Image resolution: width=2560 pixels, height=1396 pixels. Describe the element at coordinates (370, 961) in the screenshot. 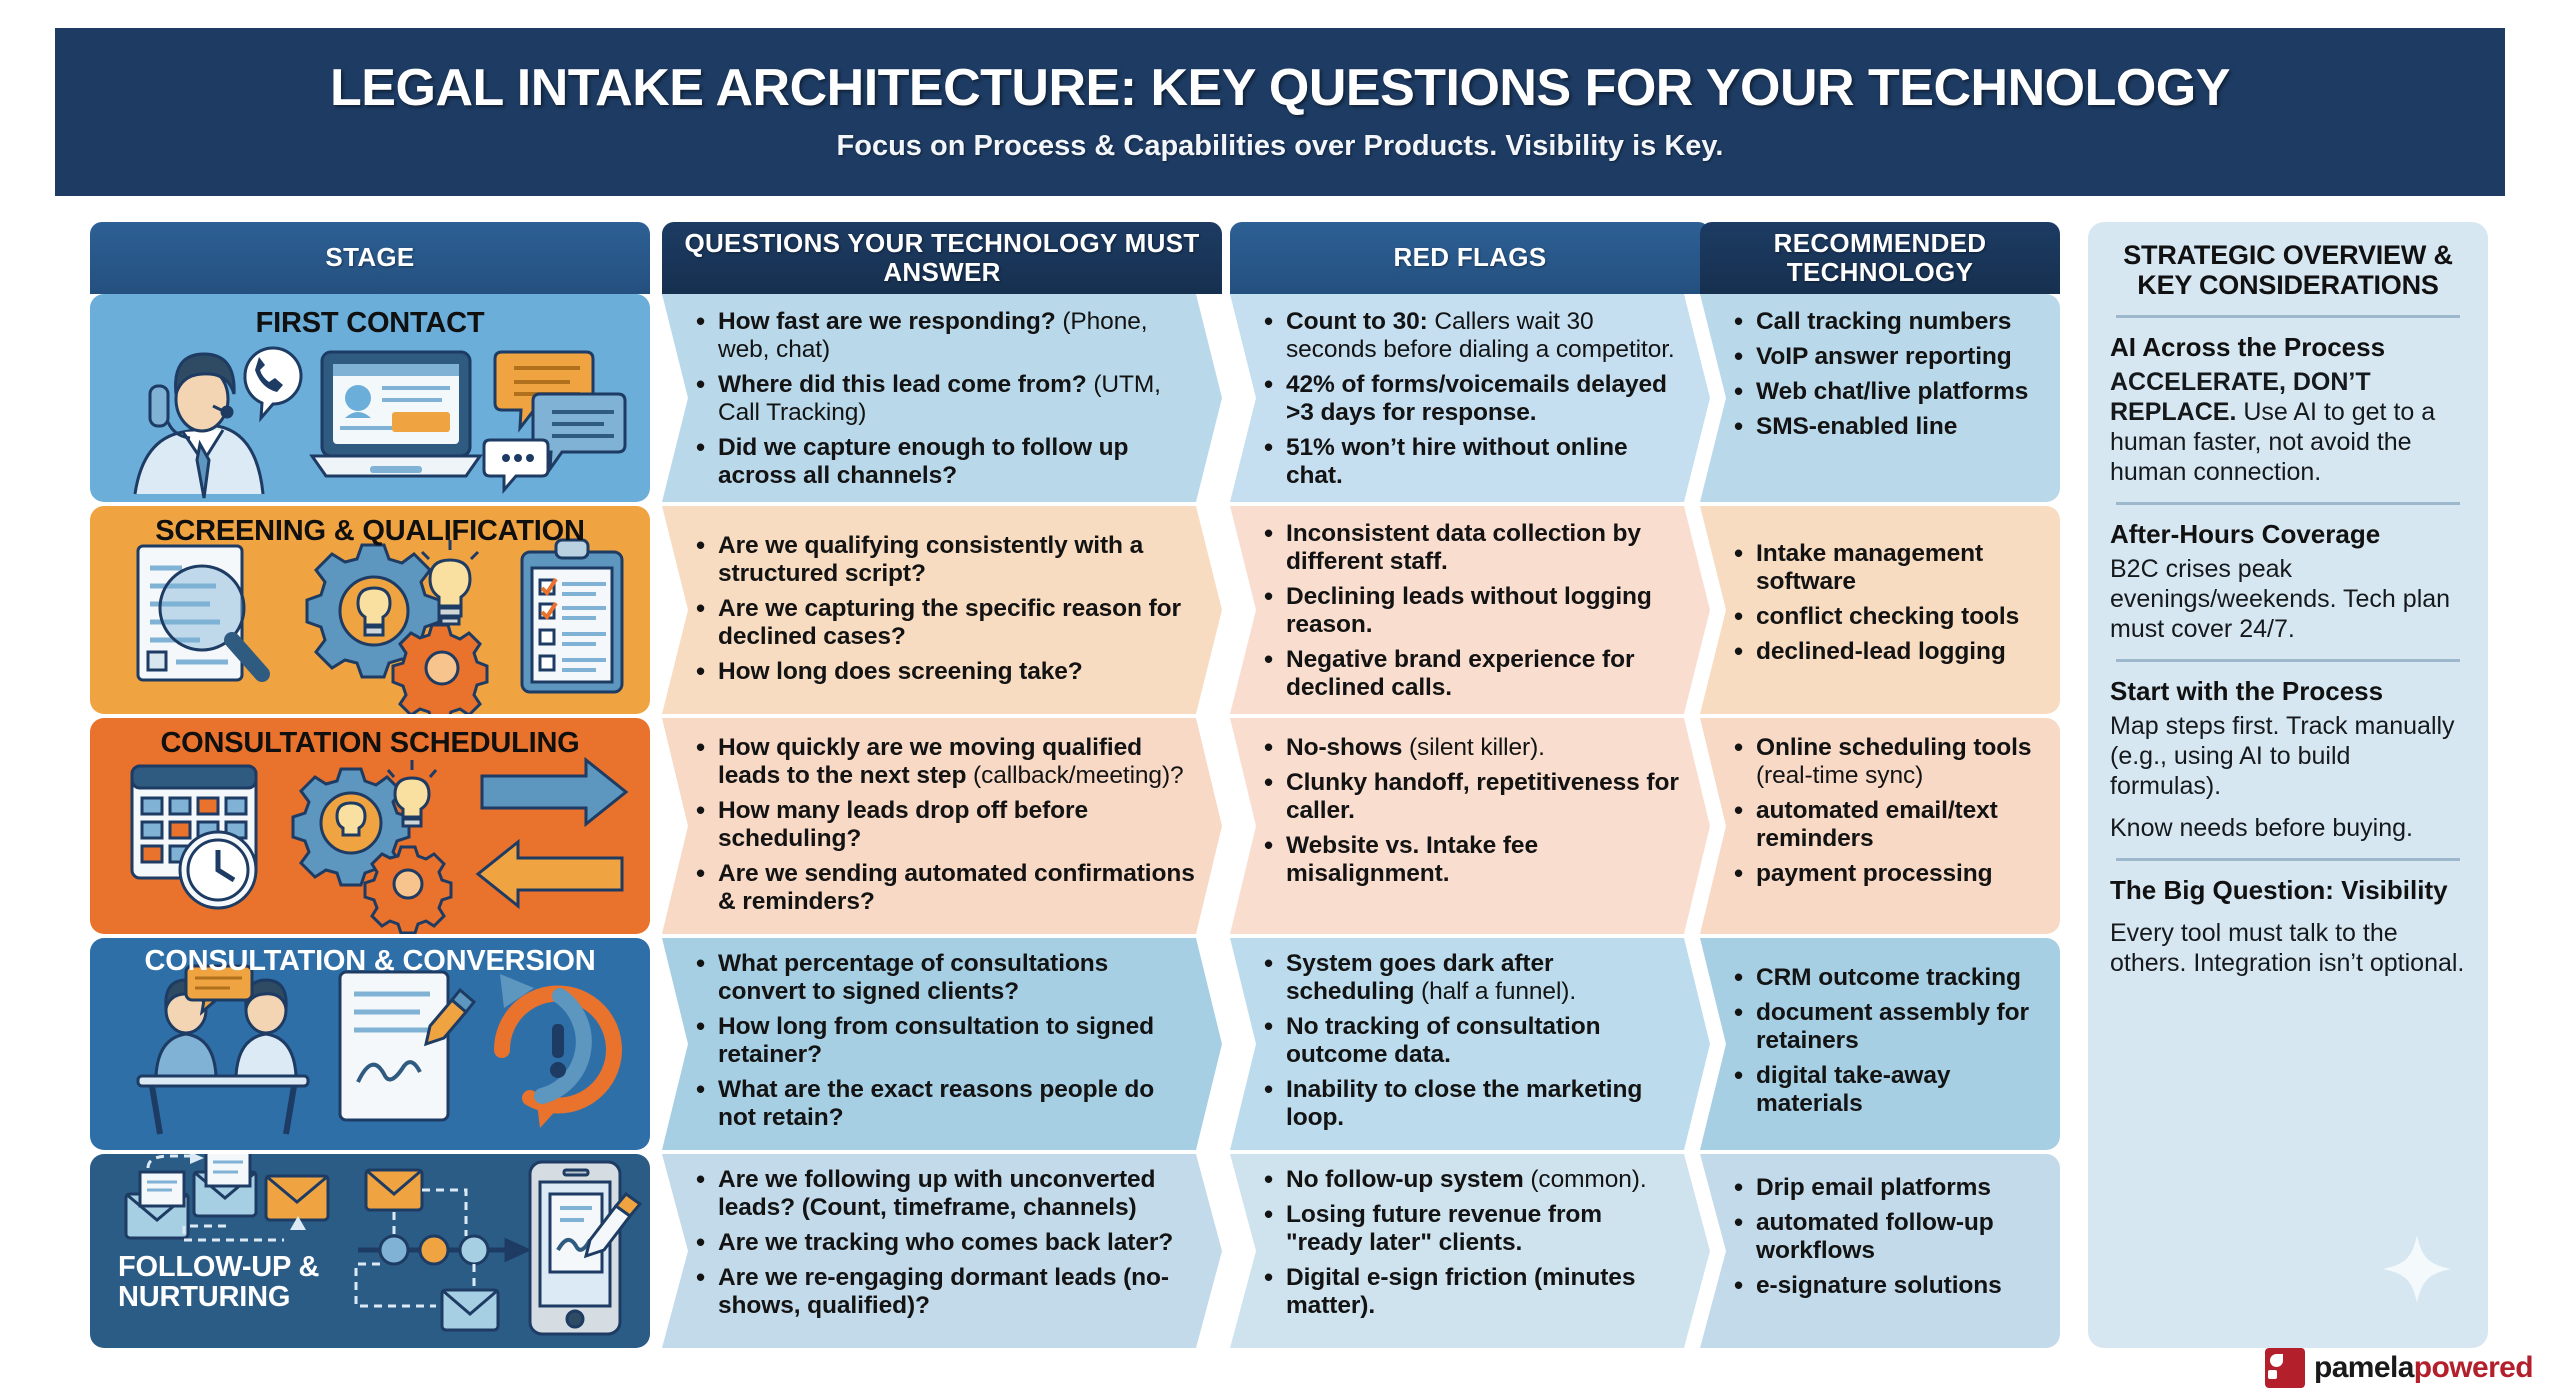

I see `stage-label: CONSULTATION & CONVERSION` at that location.